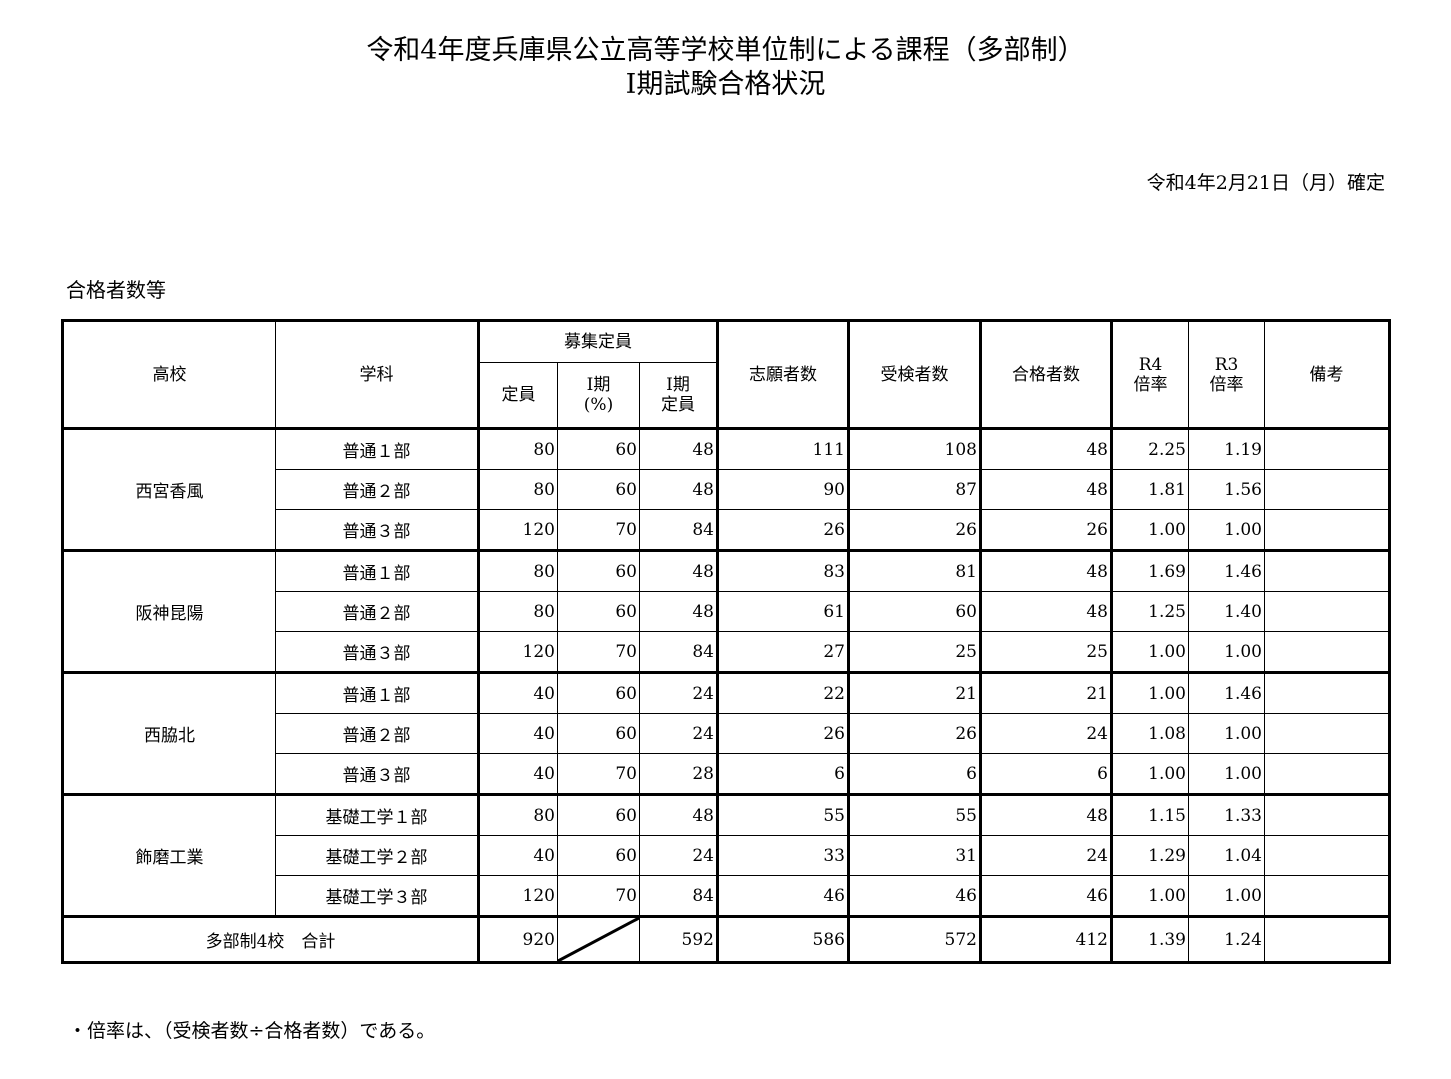  Describe the element at coordinates (782, 448) in the screenshot. I see `applicants: 111` at that location.